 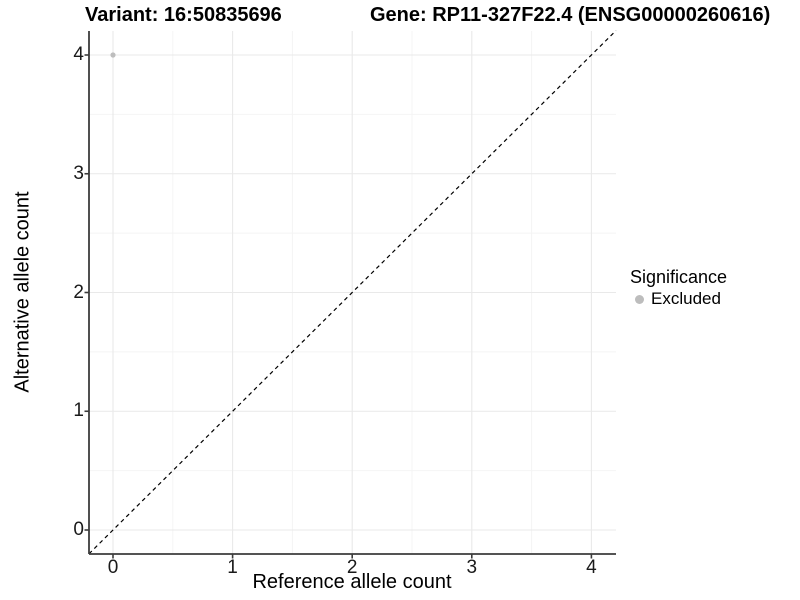 I want to click on x-tick-label: 2, so click(x=352, y=567).